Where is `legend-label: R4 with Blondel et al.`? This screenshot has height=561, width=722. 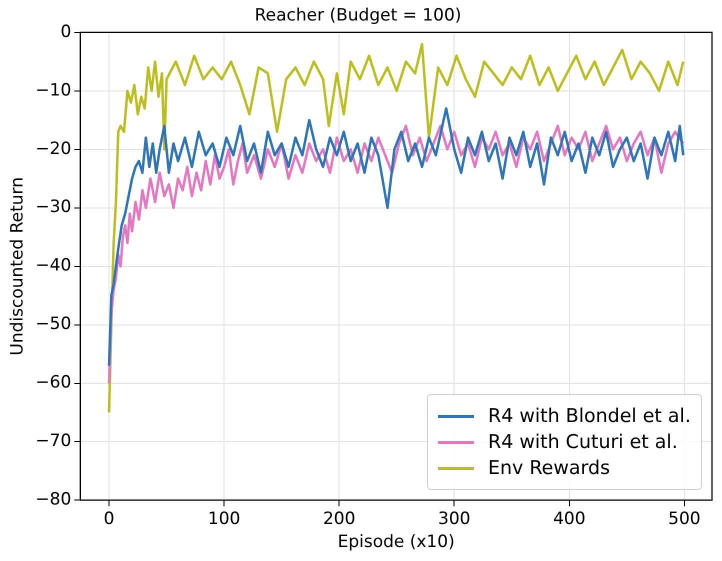
legend-label: R4 with Blondel et al. is located at coordinates (589, 416).